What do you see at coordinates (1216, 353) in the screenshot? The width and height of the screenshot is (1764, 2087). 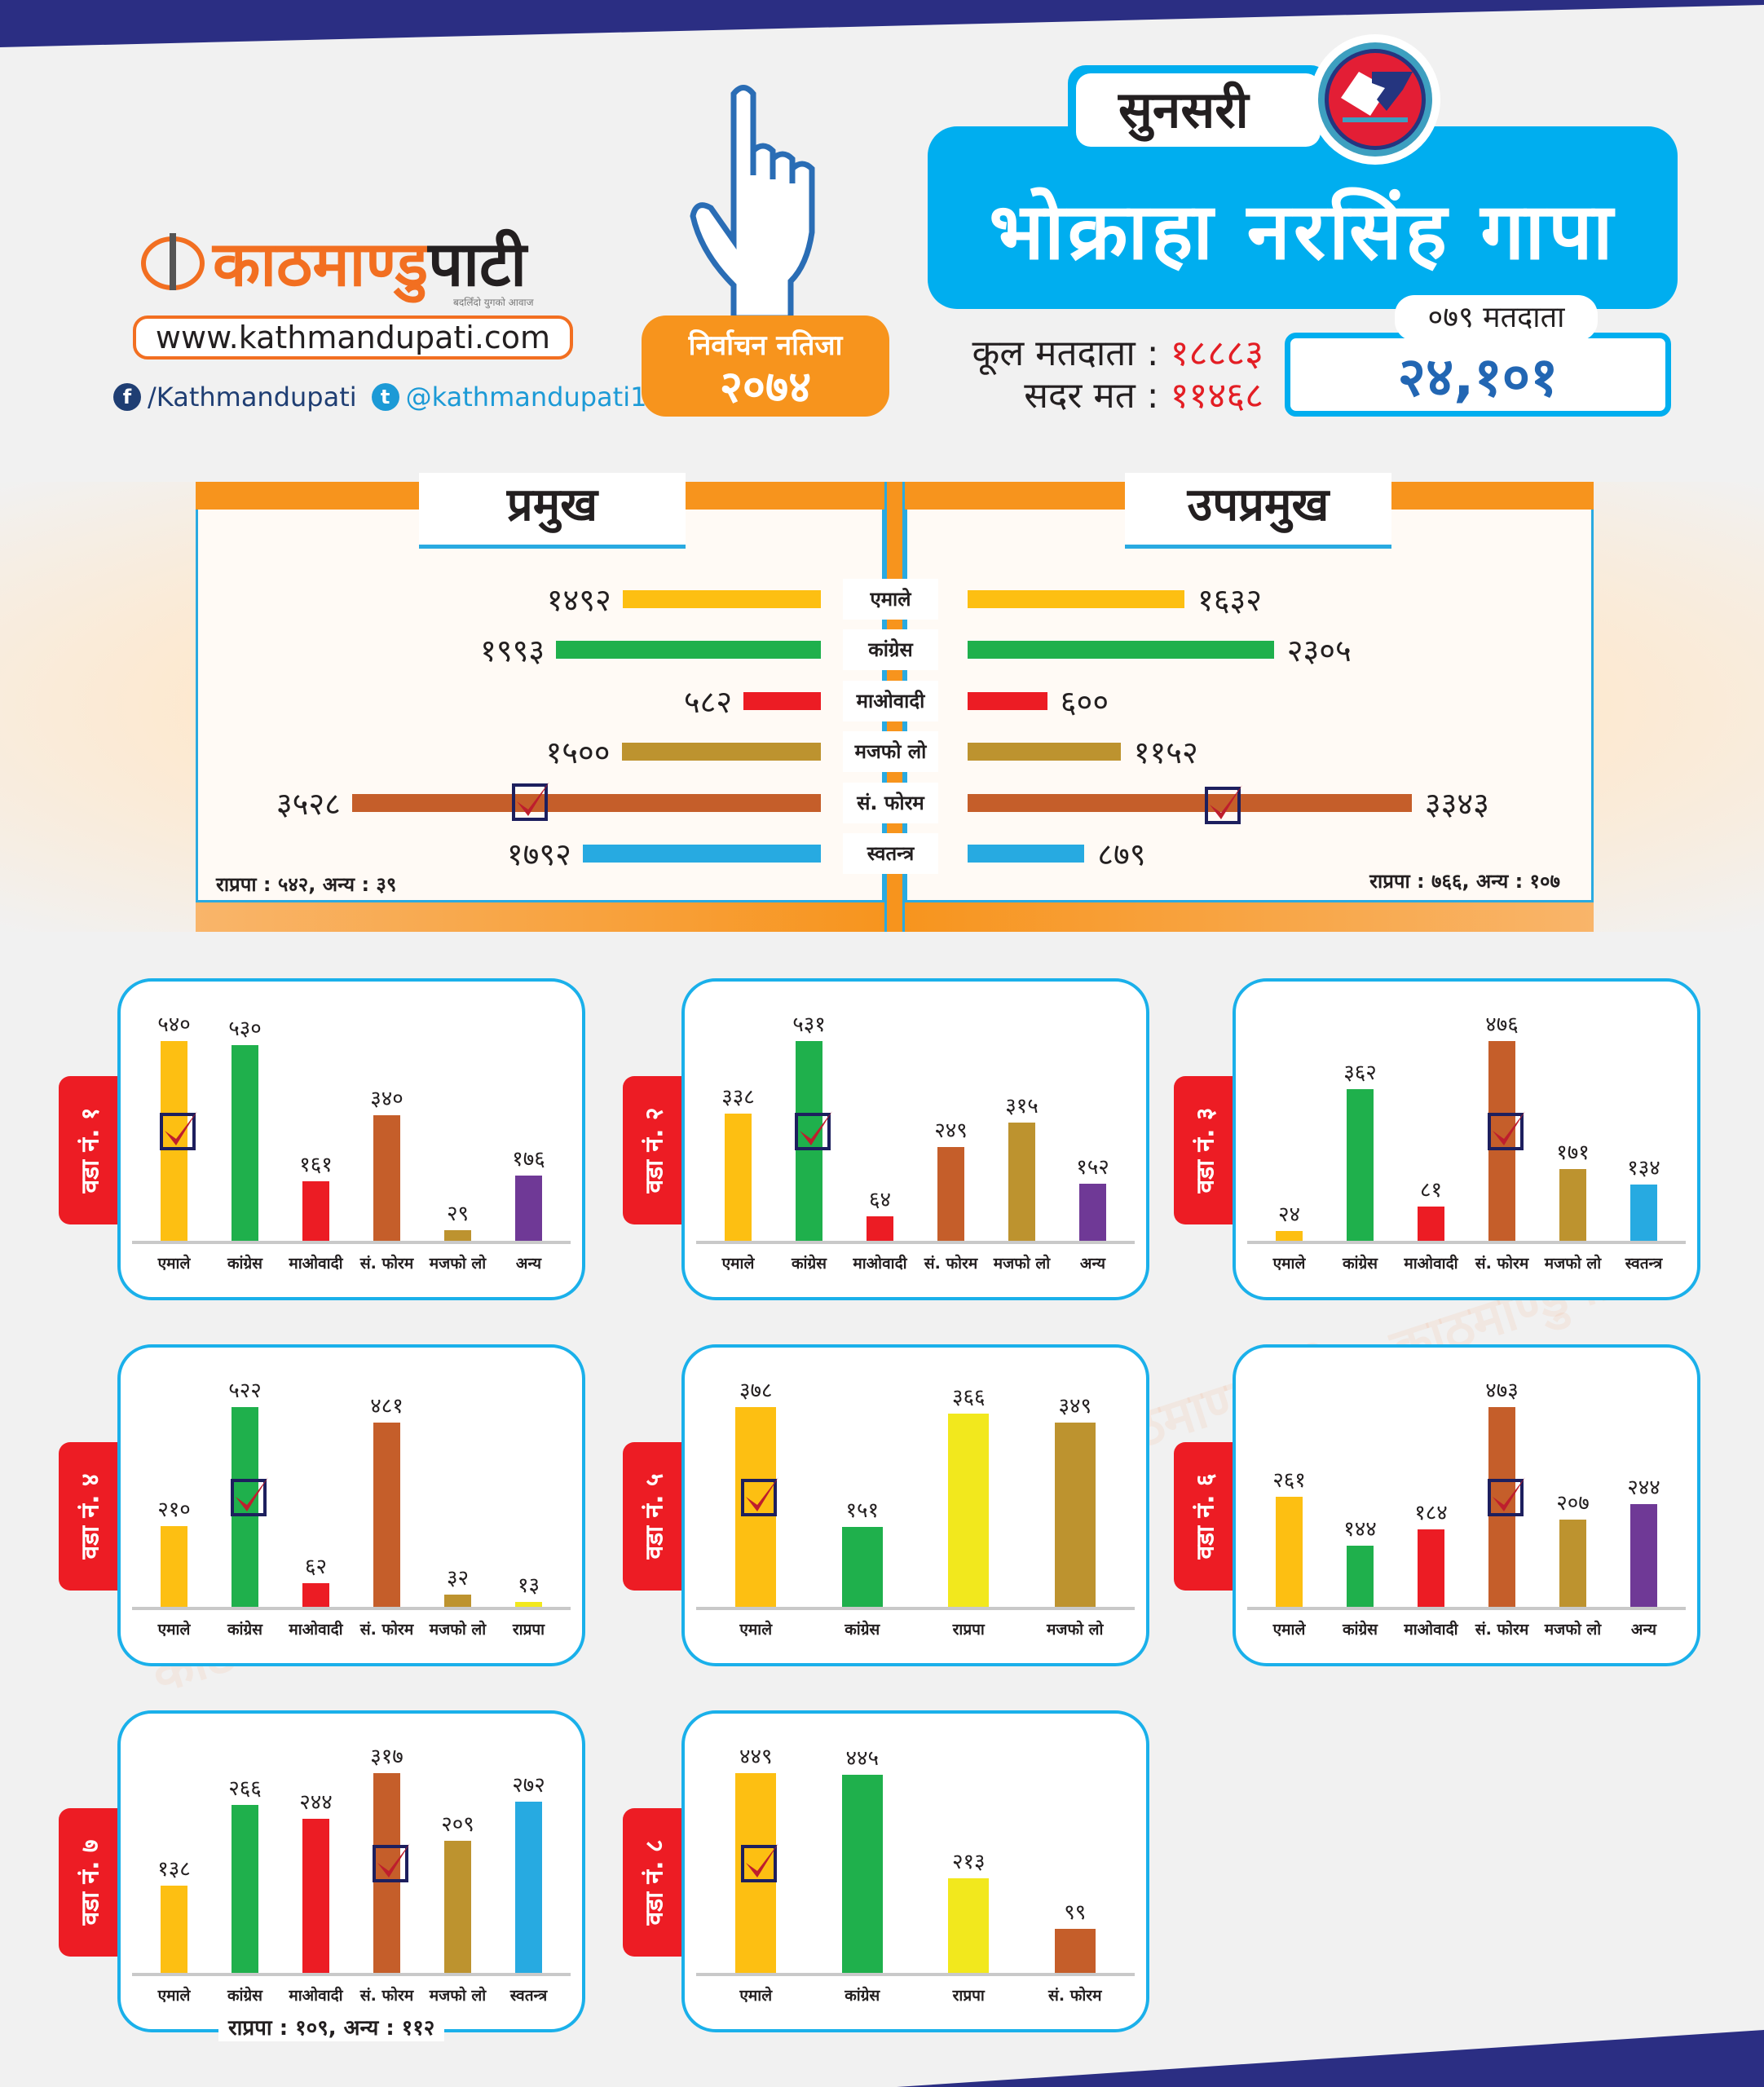 I see `total-voters-value: १८८८३` at bounding box center [1216, 353].